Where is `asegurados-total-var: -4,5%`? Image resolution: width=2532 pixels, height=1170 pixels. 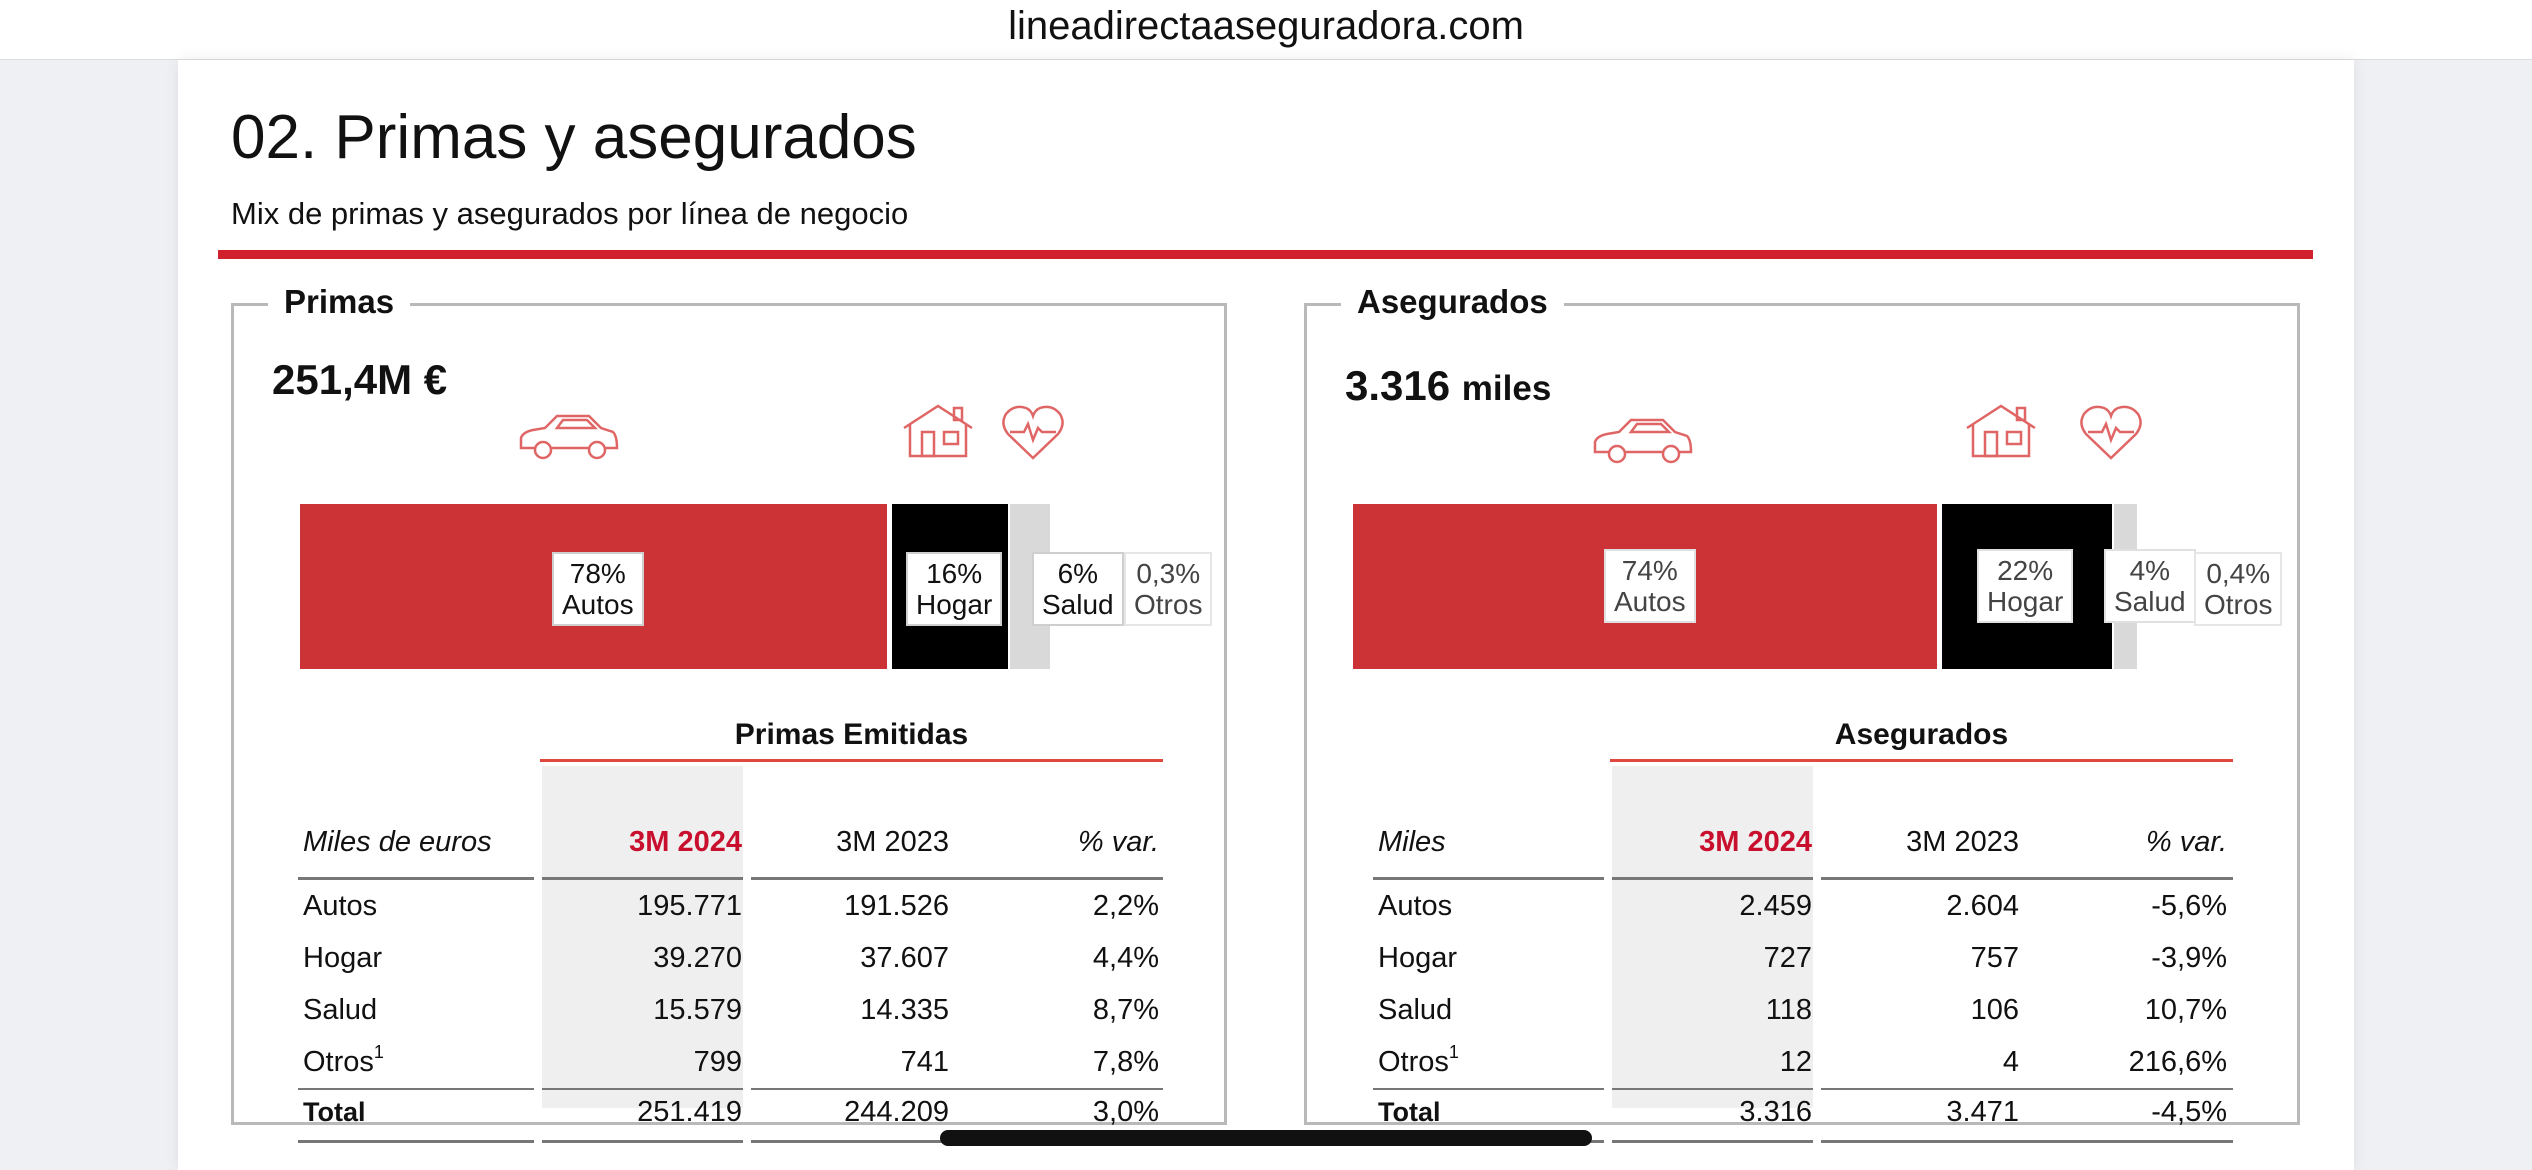 asegurados-total-var: -4,5% is located at coordinates (2189, 1112).